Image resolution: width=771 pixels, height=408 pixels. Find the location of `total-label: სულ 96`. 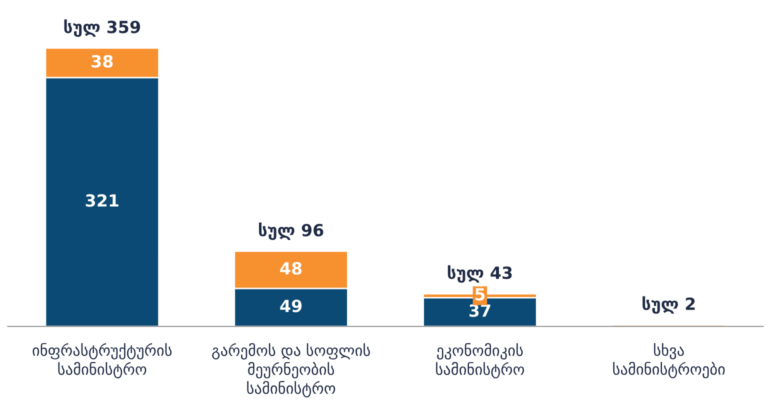

total-label: სულ 96 is located at coordinates (291, 231).